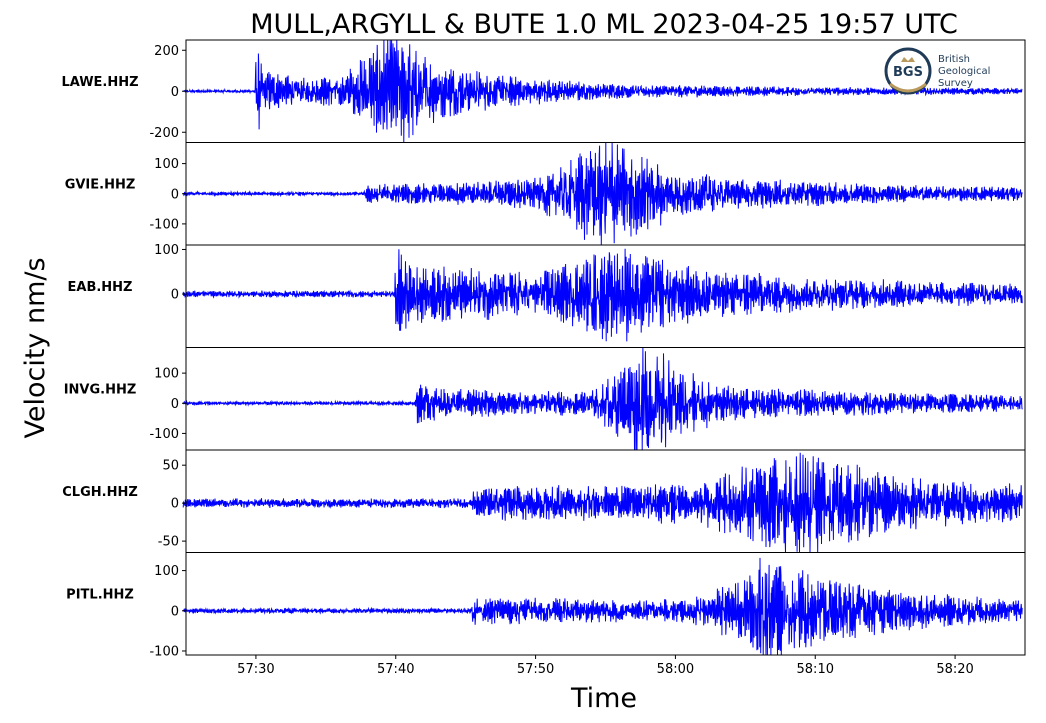 The height and width of the screenshot is (723, 1046). Describe the element at coordinates (603, 399) in the screenshot. I see `waveform-INVG.HHZ` at that location.